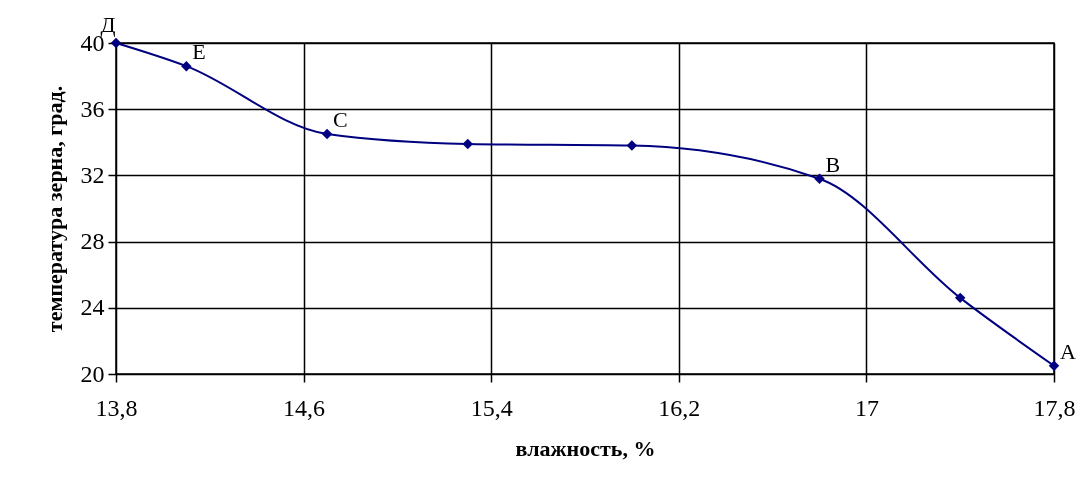  Describe the element at coordinates (833, 164) in the screenshot. I see `annotation: B` at that location.